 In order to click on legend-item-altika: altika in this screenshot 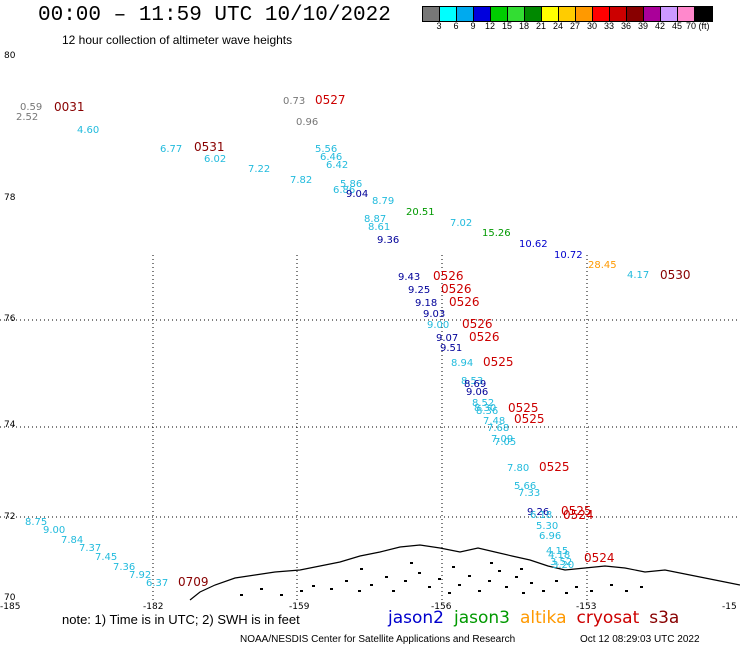, I will do `click(543, 618)`.